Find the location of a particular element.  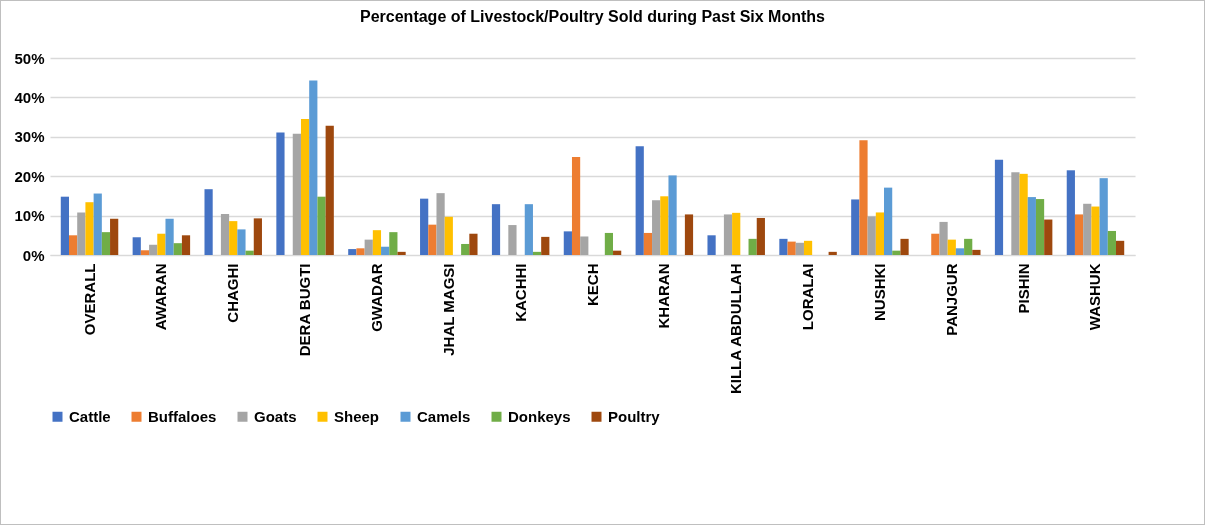

x-tick-label: PISHIN is located at coordinates (1023, 288).